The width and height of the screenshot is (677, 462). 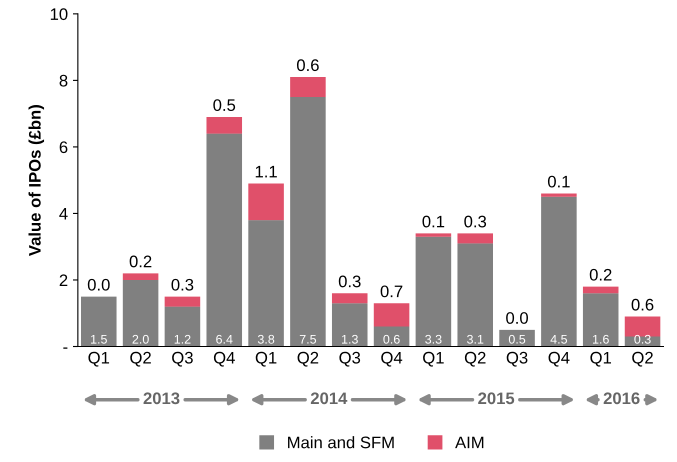 What do you see at coordinates (341, 442) in the screenshot?
I see `legend-label: Main and SFM` at bounding box center [341, 442].